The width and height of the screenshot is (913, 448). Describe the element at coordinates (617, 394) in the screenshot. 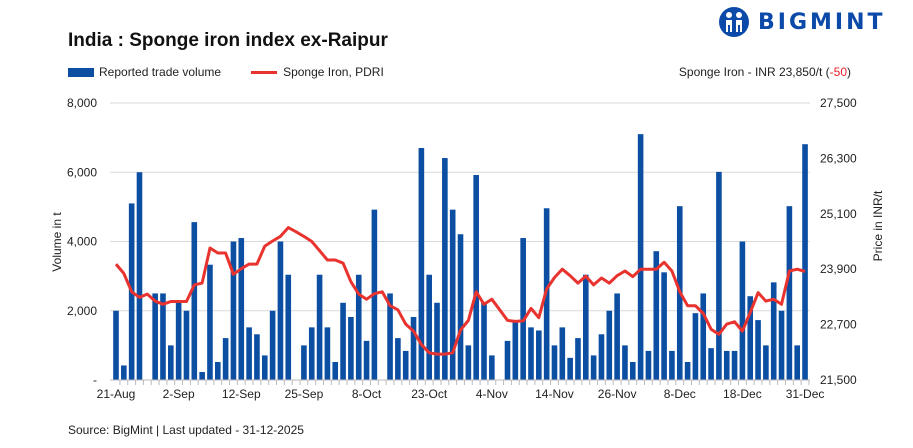

I see `x-tick-label: 26-Nov` at that location.